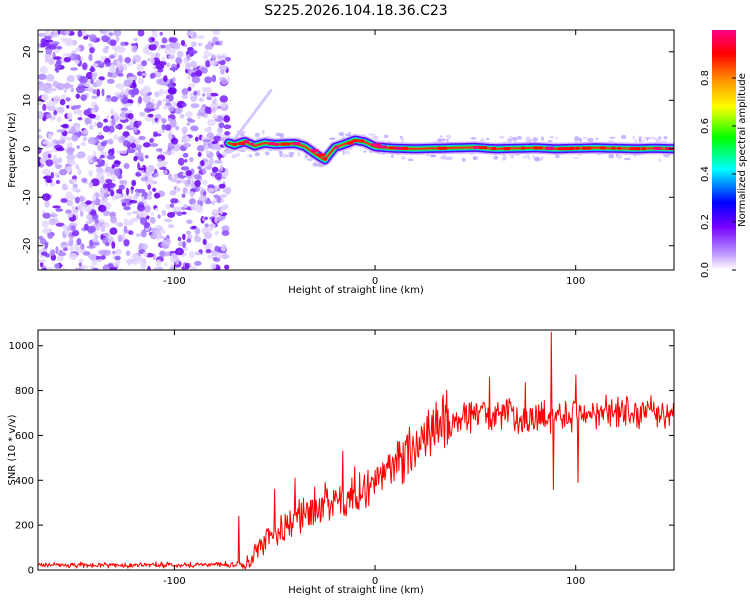 This screenshot has width=750, height=600. I want to click on snr-x-tick-label: 100, so click(575, 581).